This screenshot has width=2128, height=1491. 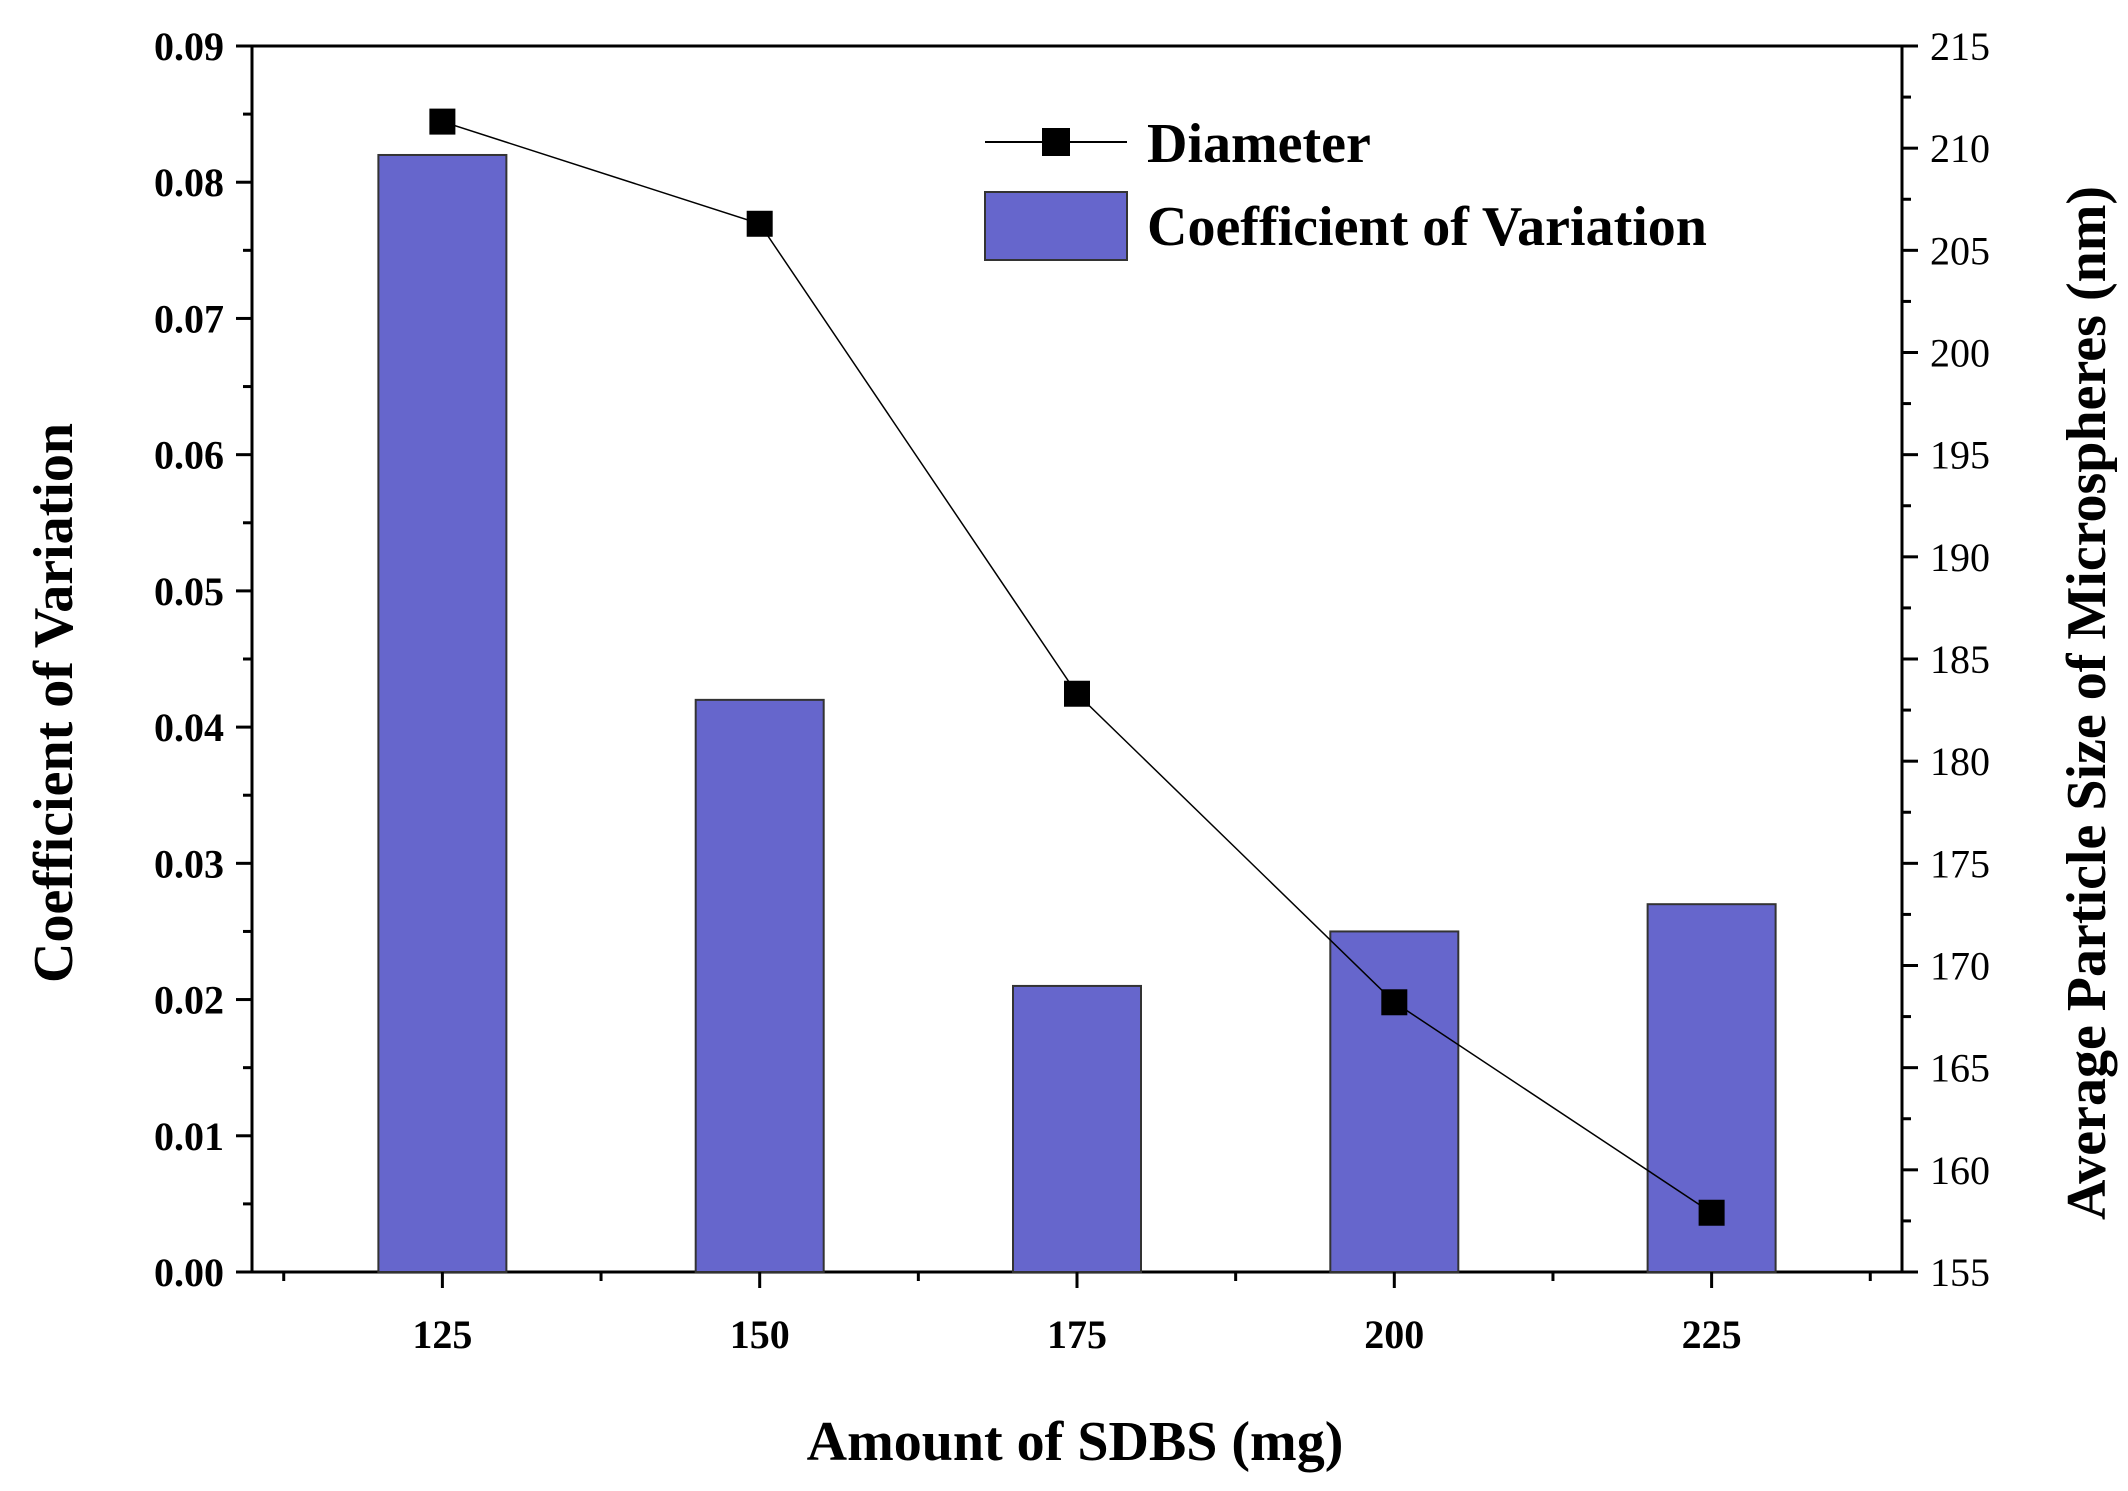 I want to click on right-axis-ticks: 155 160 165 170 175 180 185 190 195 200 205 210 215, so click(x=1946, y=659).